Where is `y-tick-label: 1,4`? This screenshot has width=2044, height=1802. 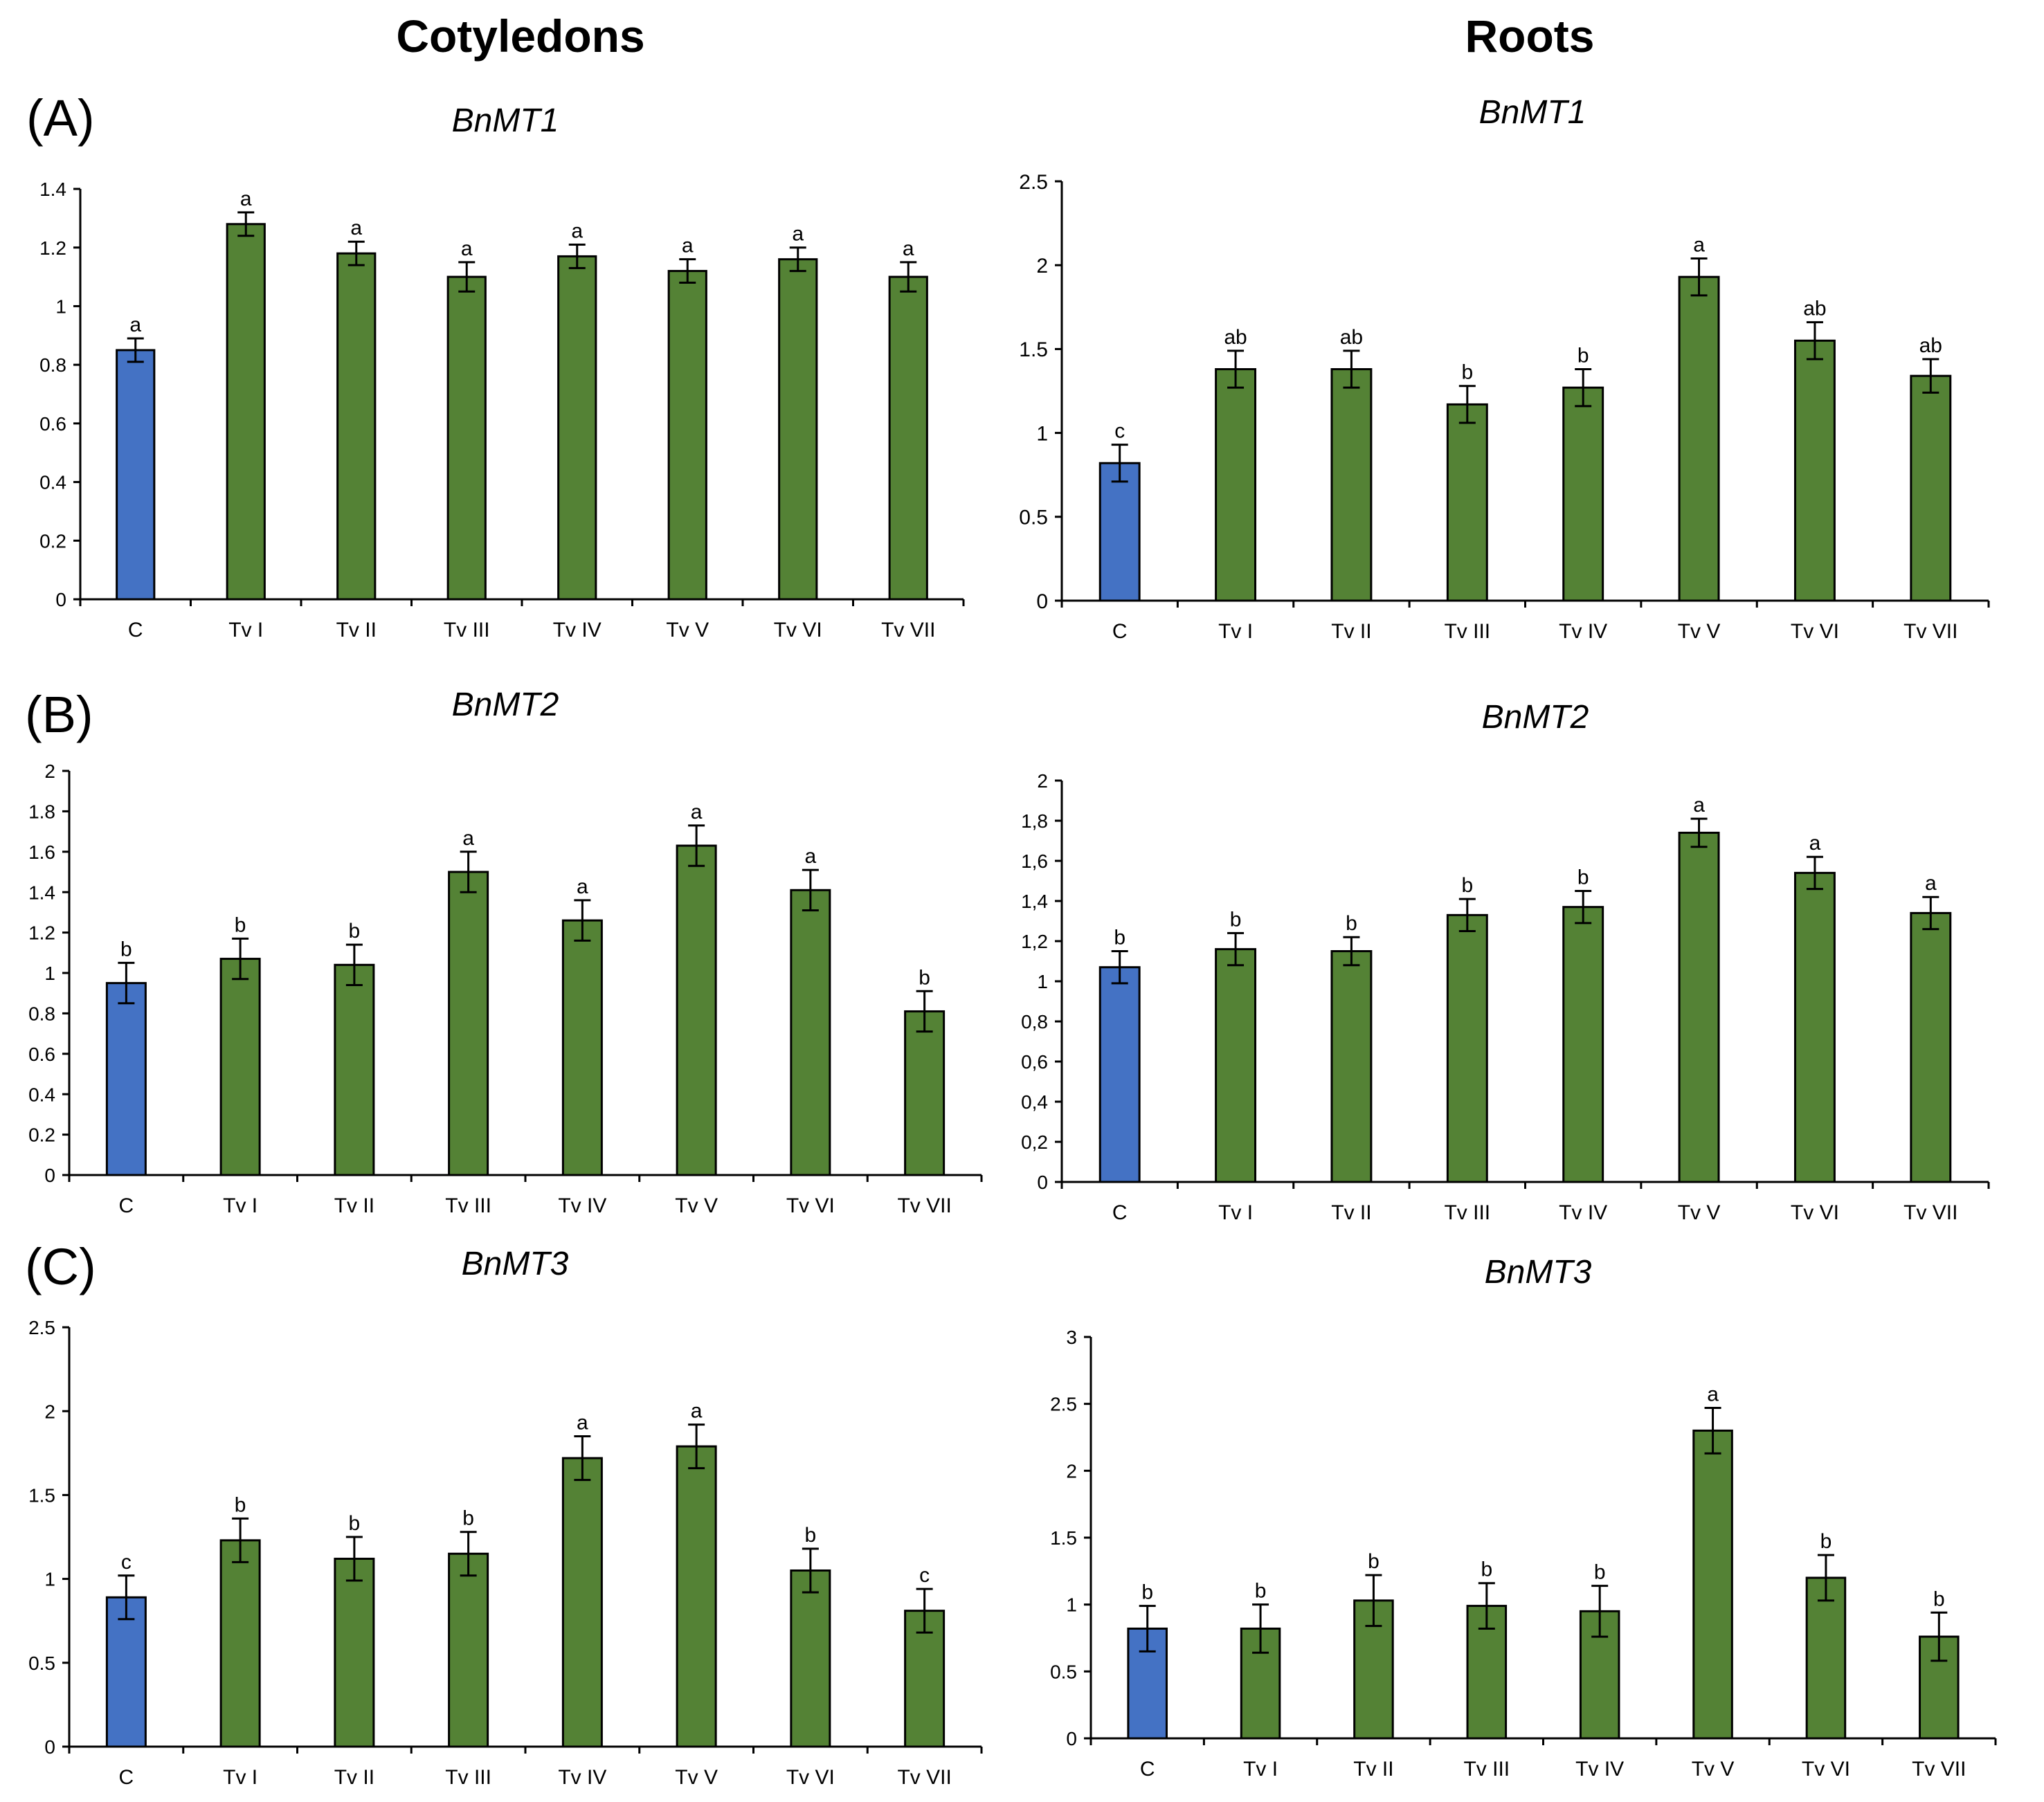 y-tick-label: 1,4 is located at coordinates (1034, 902).